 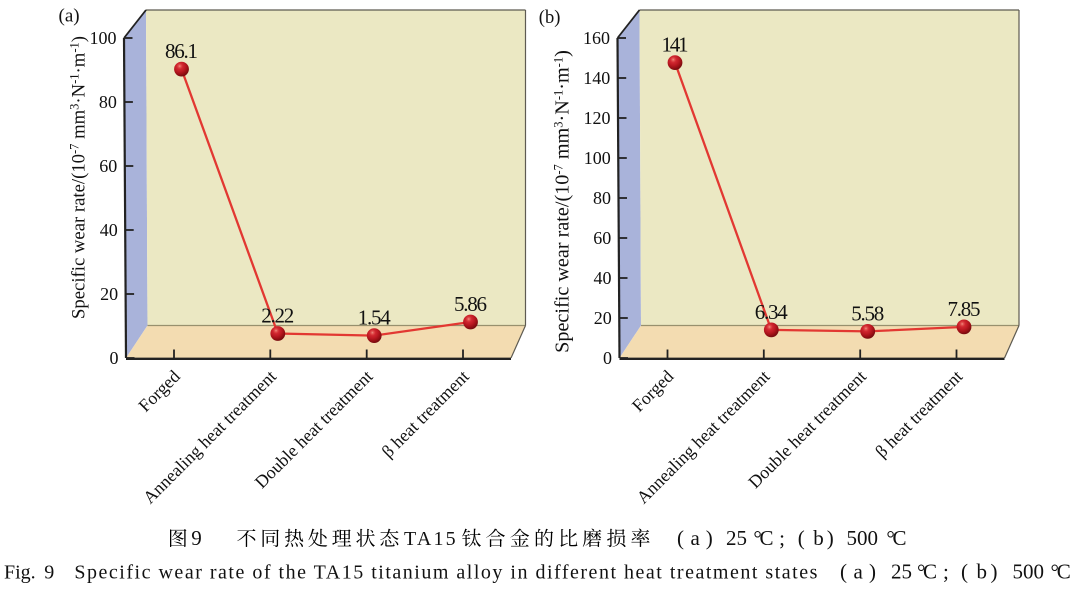 What do you see at coordinates (470, 304) in the screenshot?
I see `svg-text: 5.86` at bounding box center [470, 304].